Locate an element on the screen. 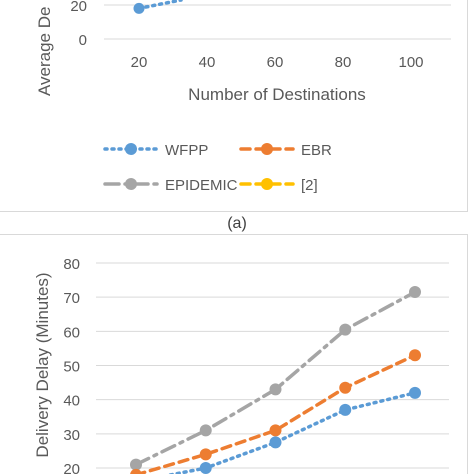 The width and height of the screenshot is (474, 474). x-axis-title: Number of Destinations is located at coordinates (277, 94).